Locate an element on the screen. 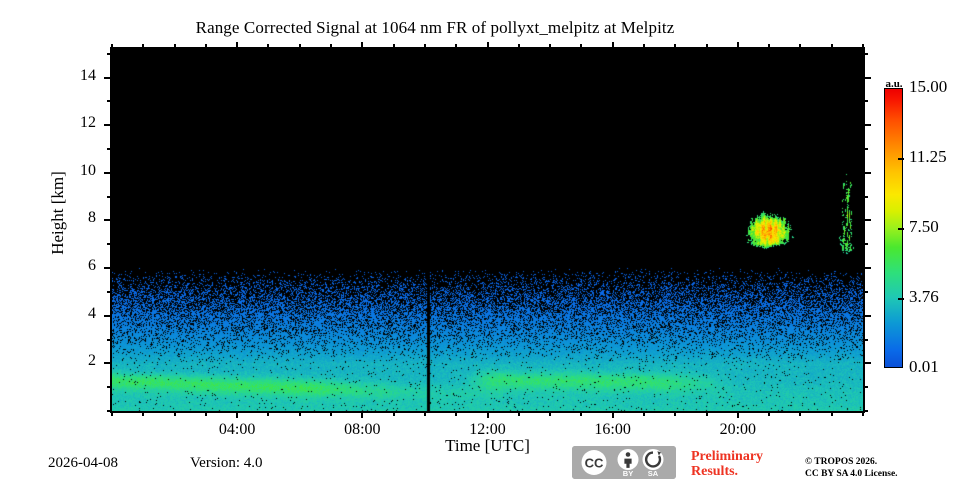  y-tick-label: 14 is located at coordinates (88, 75).